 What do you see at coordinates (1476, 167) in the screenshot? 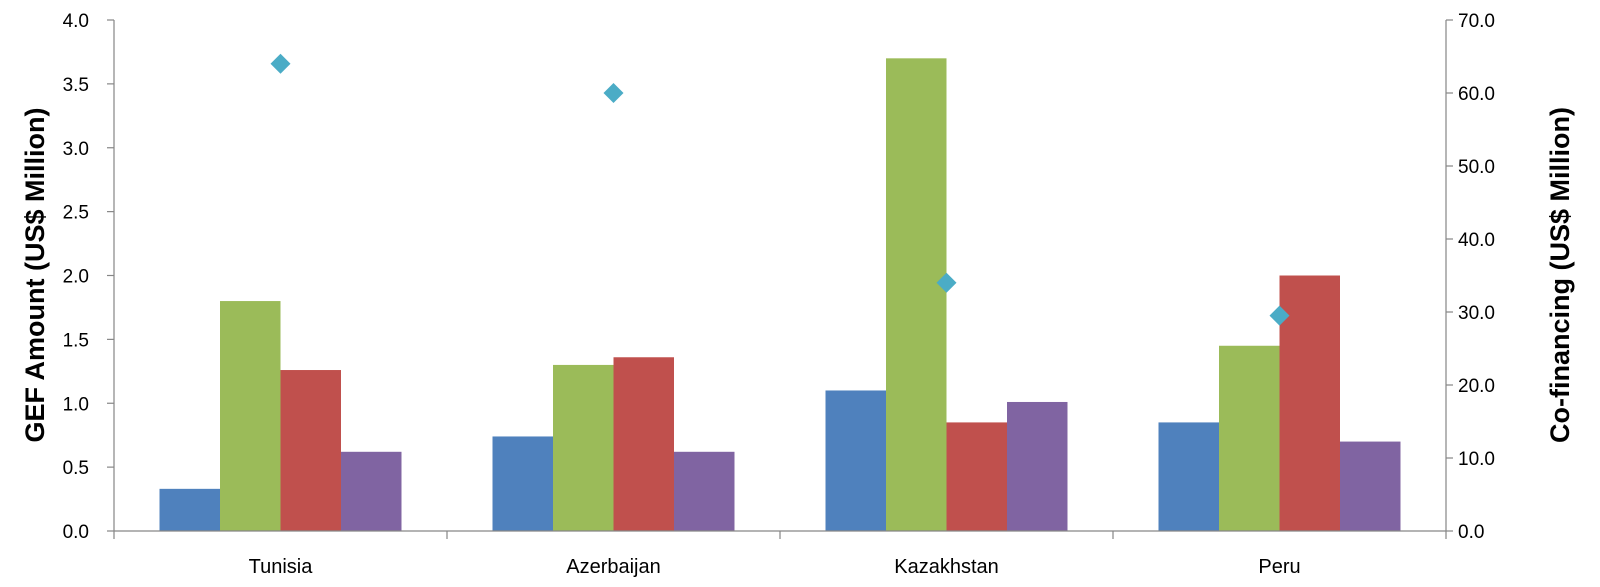
I see `y2-tick-label: 50.0` at bounding box center [1476, 167].